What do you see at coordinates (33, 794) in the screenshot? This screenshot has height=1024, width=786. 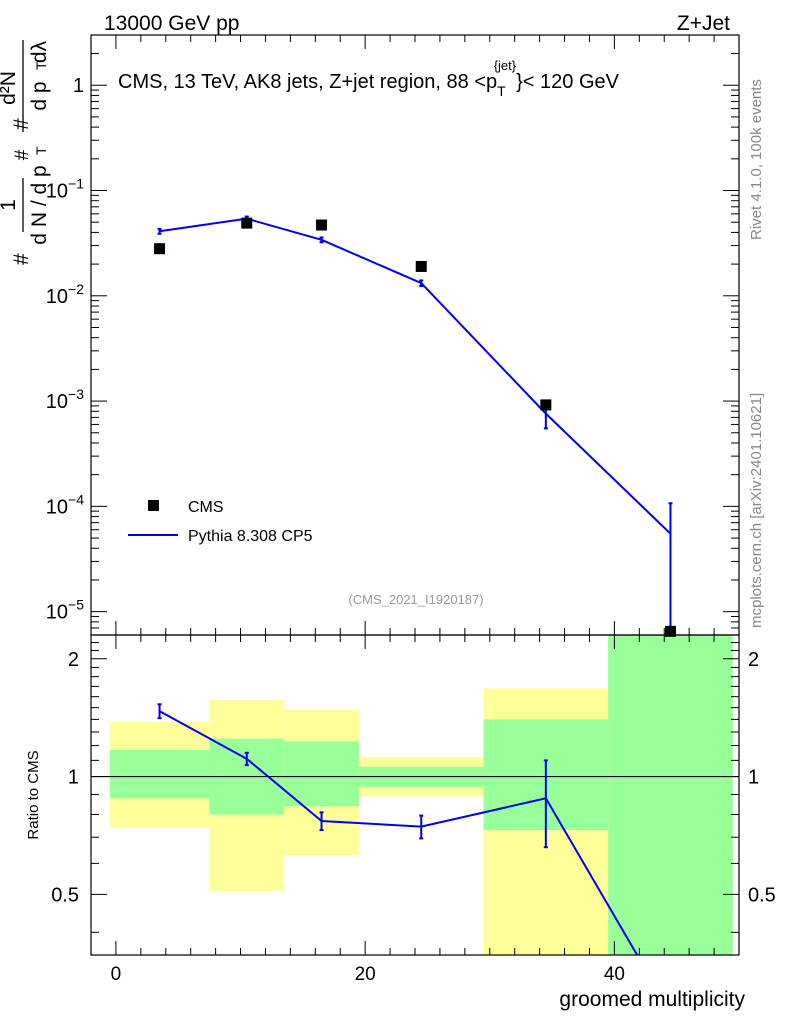 I see `y-axis-label-ratio: Ratio to CMS` at bounding box center [33, 794].